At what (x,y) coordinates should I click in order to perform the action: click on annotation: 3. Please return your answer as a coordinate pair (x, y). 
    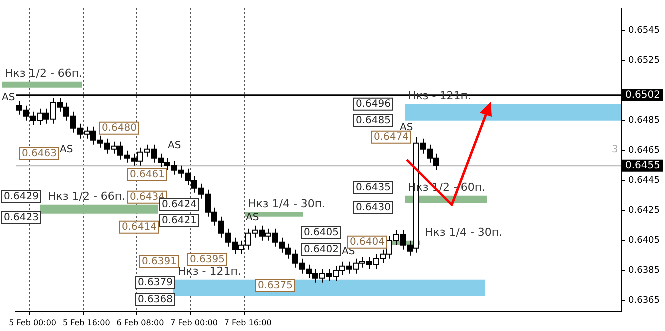
    Looking at the image, I should click on (615, 150).